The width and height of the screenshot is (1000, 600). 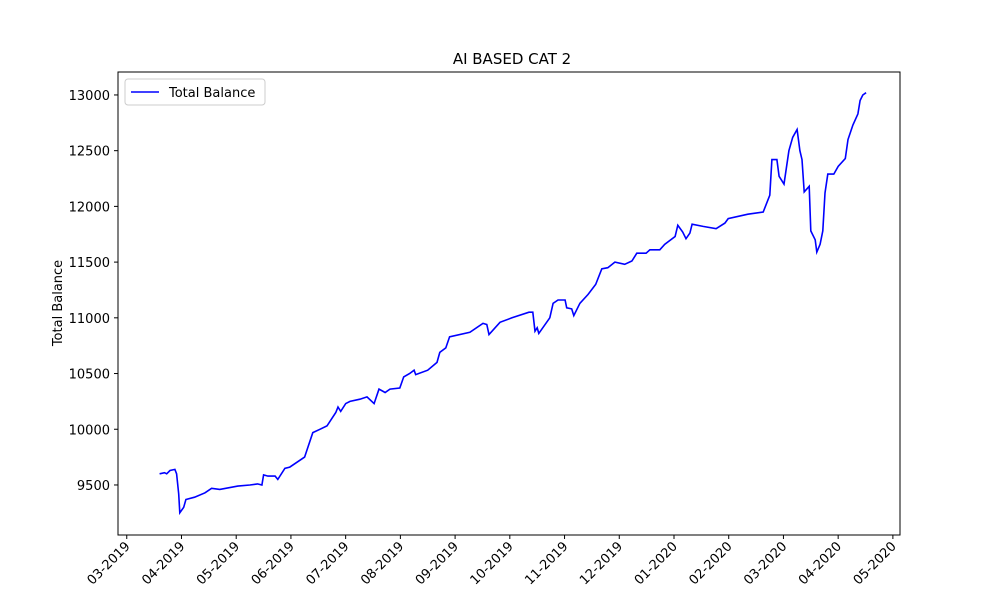 I want to click on chart-title: AI BASED CAT 2, so click(x=512, y=59).